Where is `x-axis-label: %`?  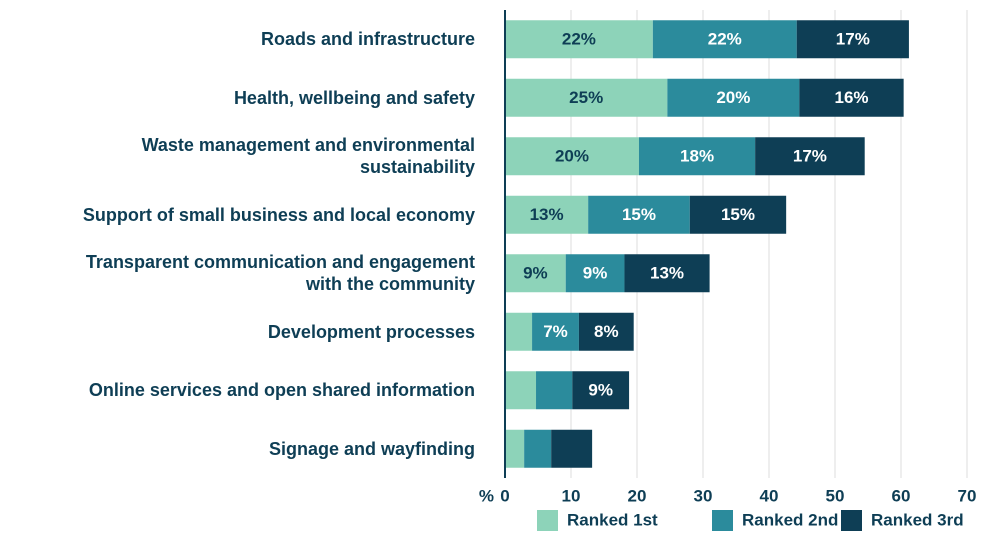
x-axis-label: % is located at coordinates (486, 495).